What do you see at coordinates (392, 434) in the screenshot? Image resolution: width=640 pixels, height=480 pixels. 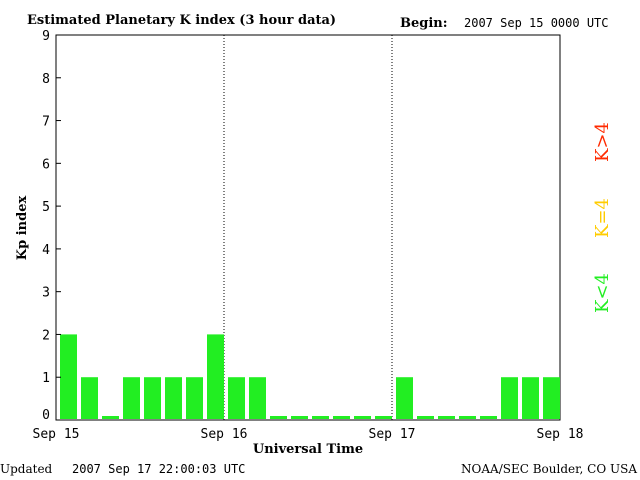 I see `x-tick-label: Sep 17` at bounding box center [392, 434].